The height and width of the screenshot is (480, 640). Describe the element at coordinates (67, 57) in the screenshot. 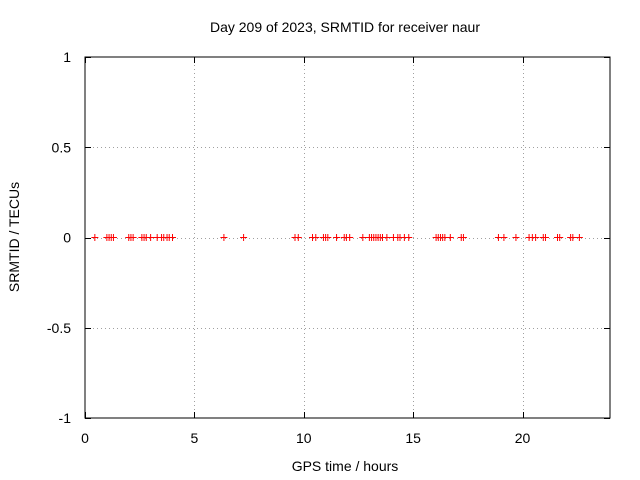

I see `y-tick-label: 1` at that location.